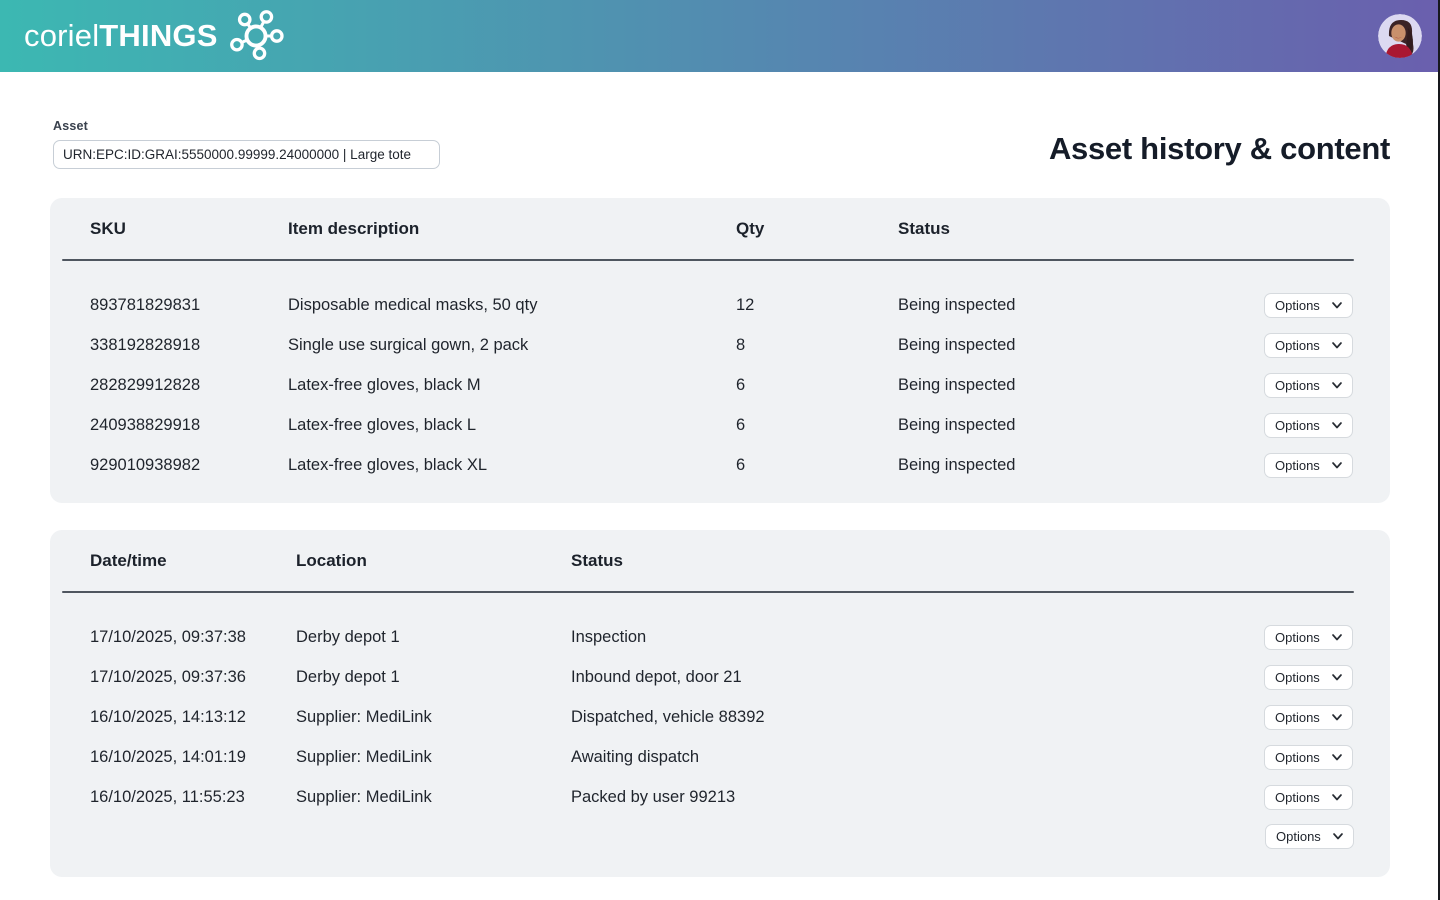 The width and height of the screenshot is (1440, 900). Describe the element at coordinates (720, 36) in the screenshot. I see `top-bar: corielTHINGS` at that location.